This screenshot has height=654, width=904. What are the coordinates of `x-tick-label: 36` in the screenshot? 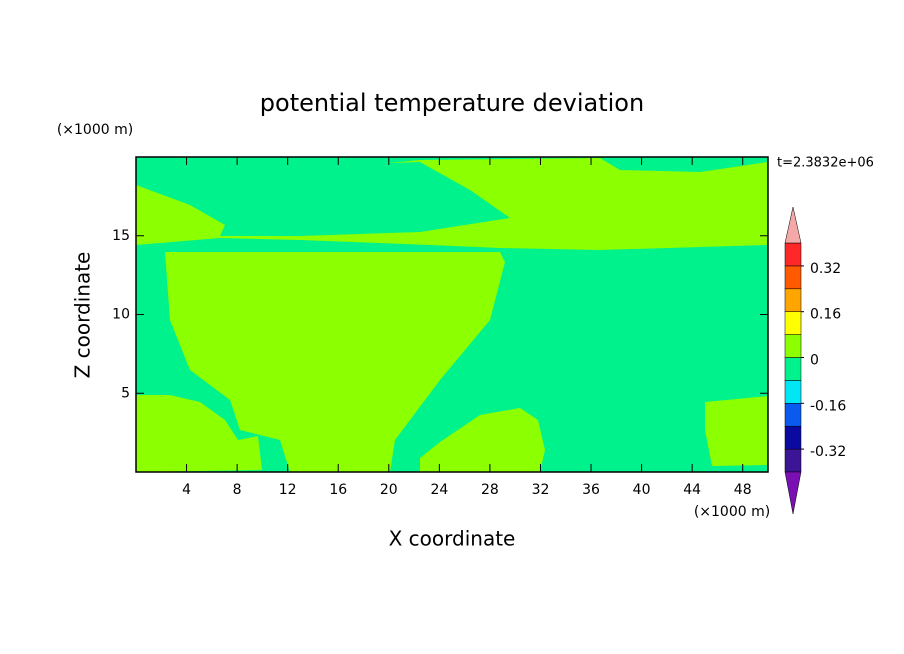 It's located at (591, 490).